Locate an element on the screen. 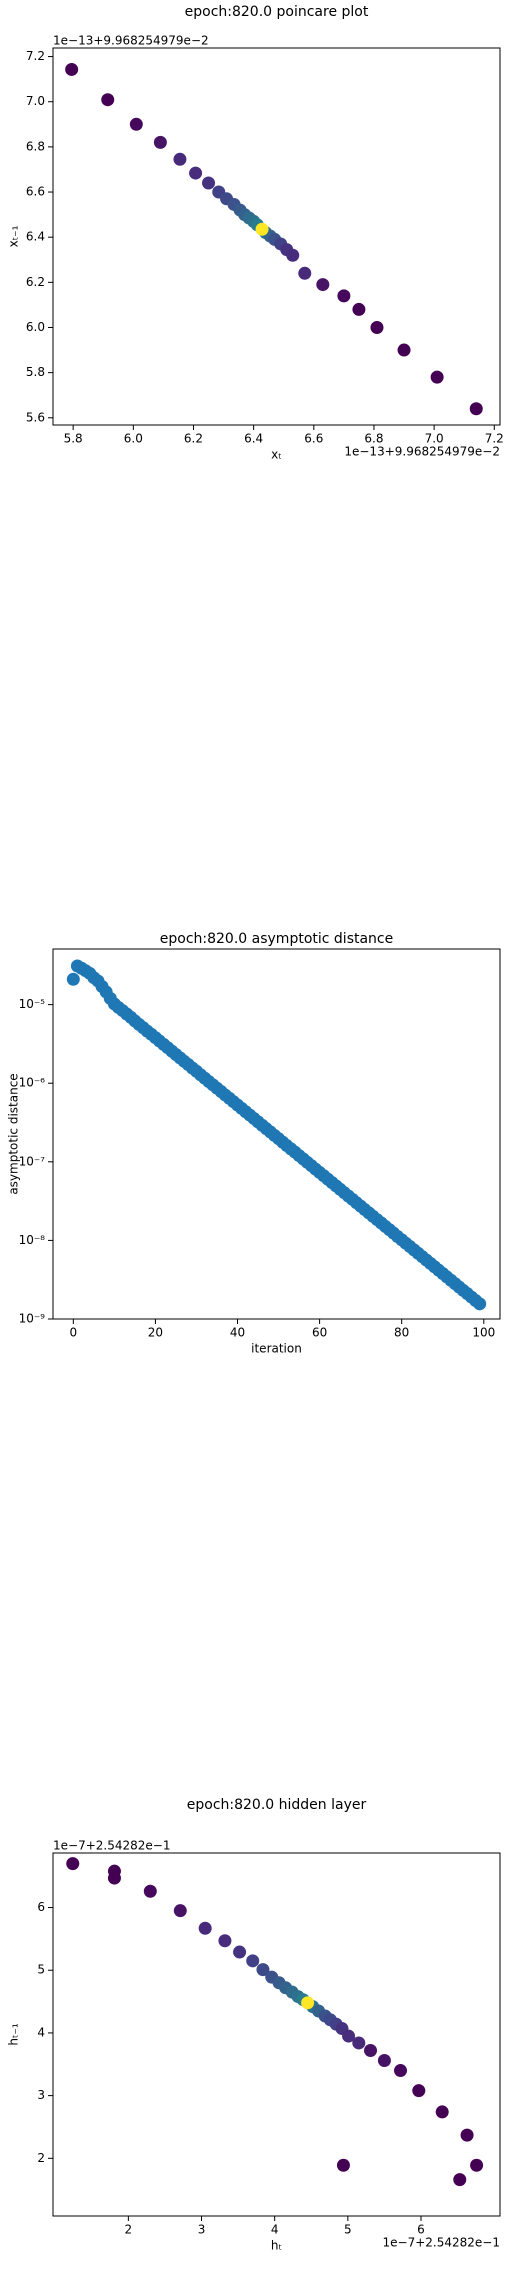 This screenshot has width=512, height=2269. x-axis-label: hₜ is located at coordinates (276, 2246).